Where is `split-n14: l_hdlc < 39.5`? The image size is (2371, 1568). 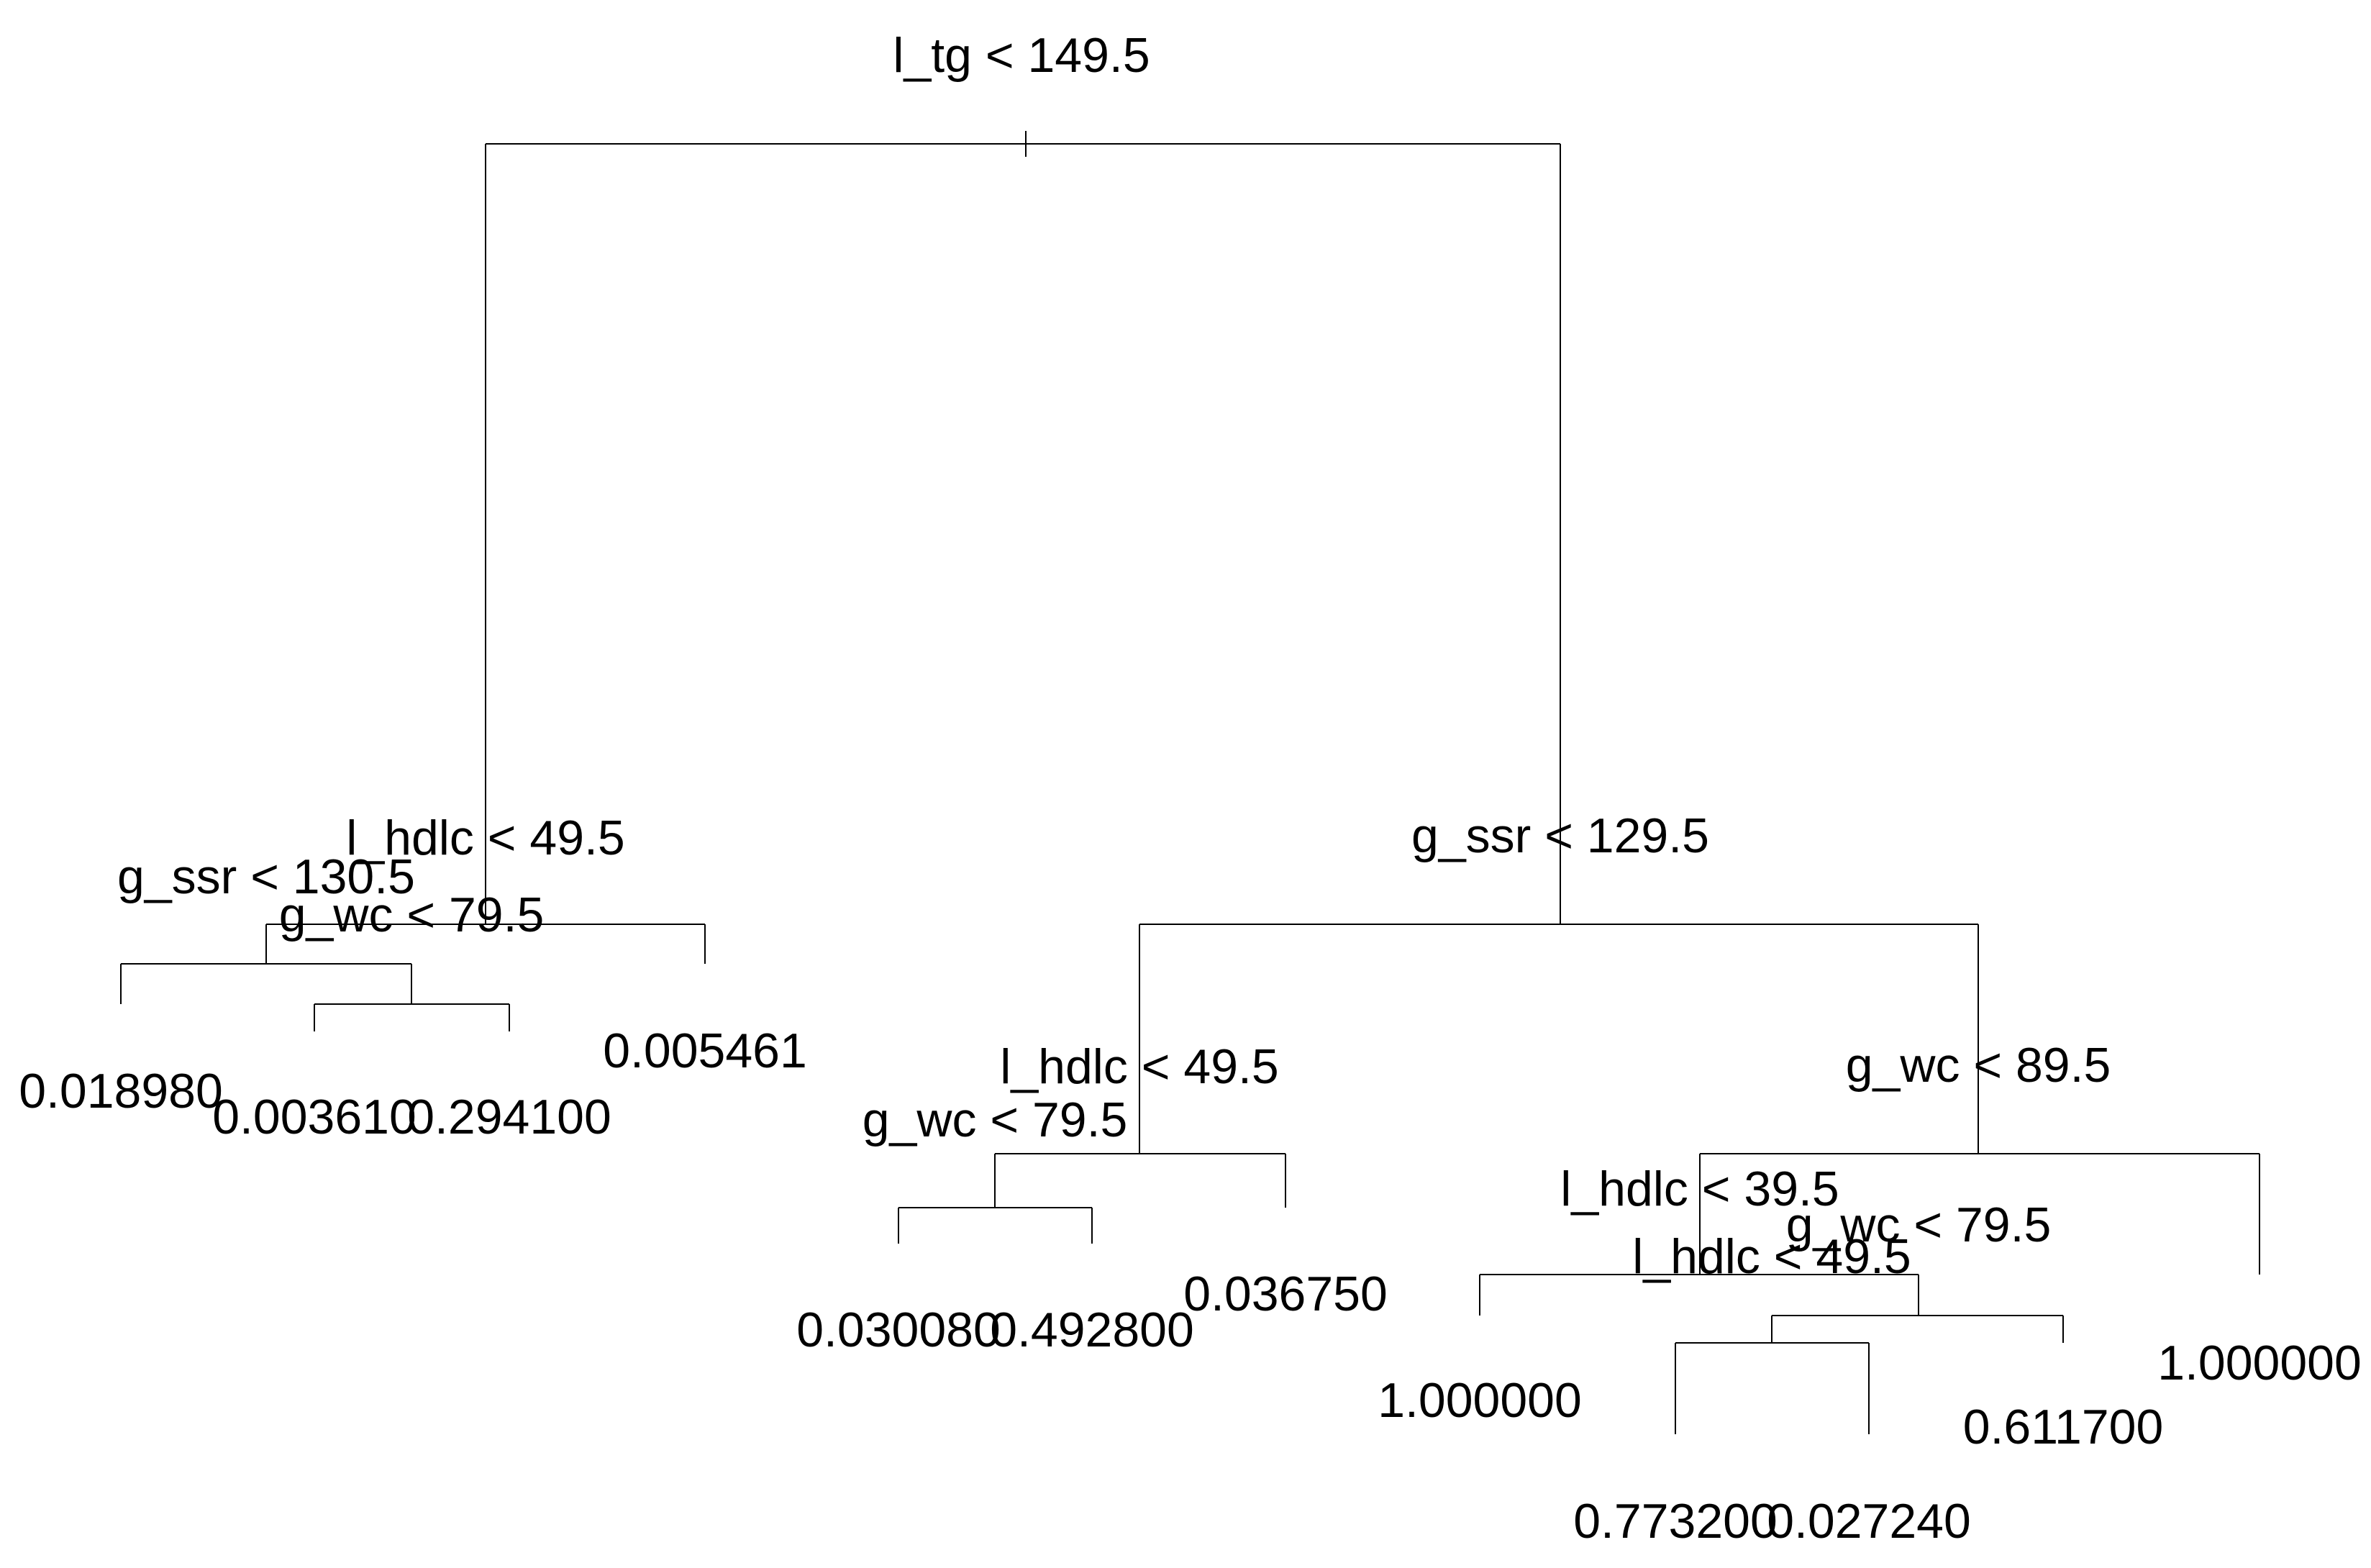
split-n14: l_hdlc < 39.5 is located at coordinates (1699, 1239).